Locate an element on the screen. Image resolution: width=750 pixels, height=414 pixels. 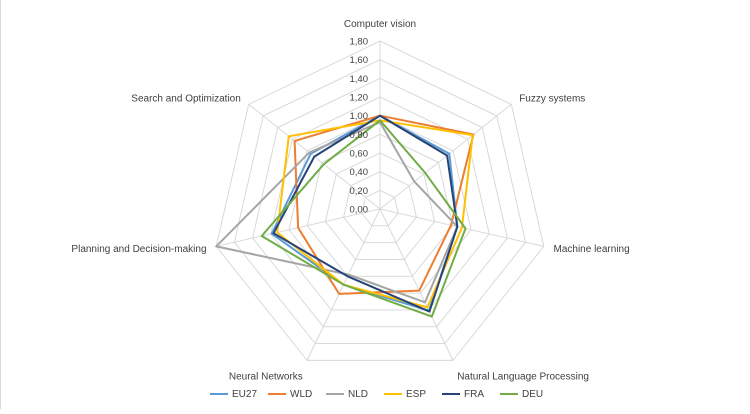
series-line-esp is located at coordinates (375, 214).